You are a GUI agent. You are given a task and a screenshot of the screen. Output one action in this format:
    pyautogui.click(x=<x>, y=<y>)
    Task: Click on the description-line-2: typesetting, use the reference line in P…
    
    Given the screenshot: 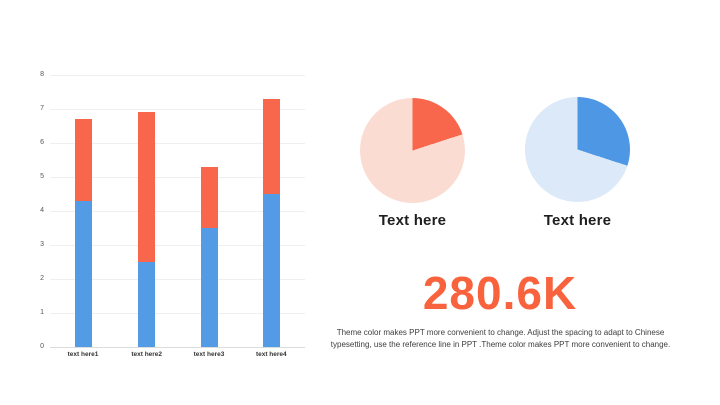 What is the action you would take?
    pyautogui.click(x=500, y=344)
    